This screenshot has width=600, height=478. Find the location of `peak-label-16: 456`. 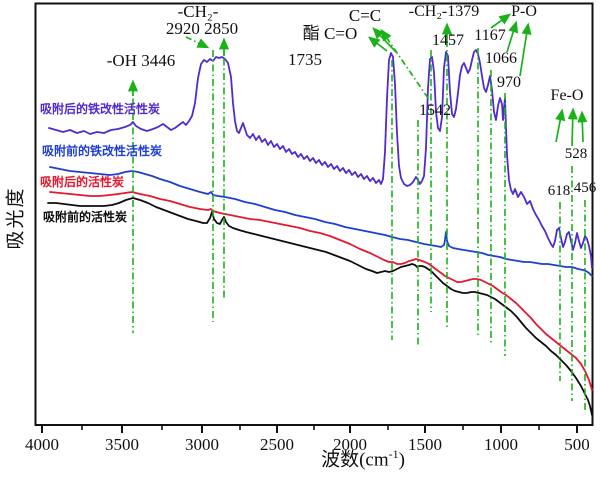

peak-label-16: 456 is located at coordinates (585, 188).